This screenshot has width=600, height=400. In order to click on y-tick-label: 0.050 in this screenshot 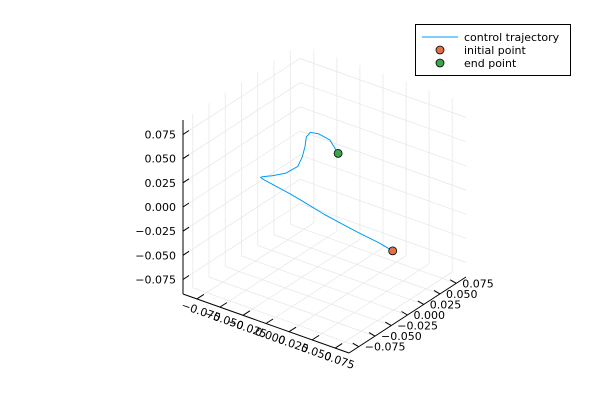, I will do `click(462, 294)`.